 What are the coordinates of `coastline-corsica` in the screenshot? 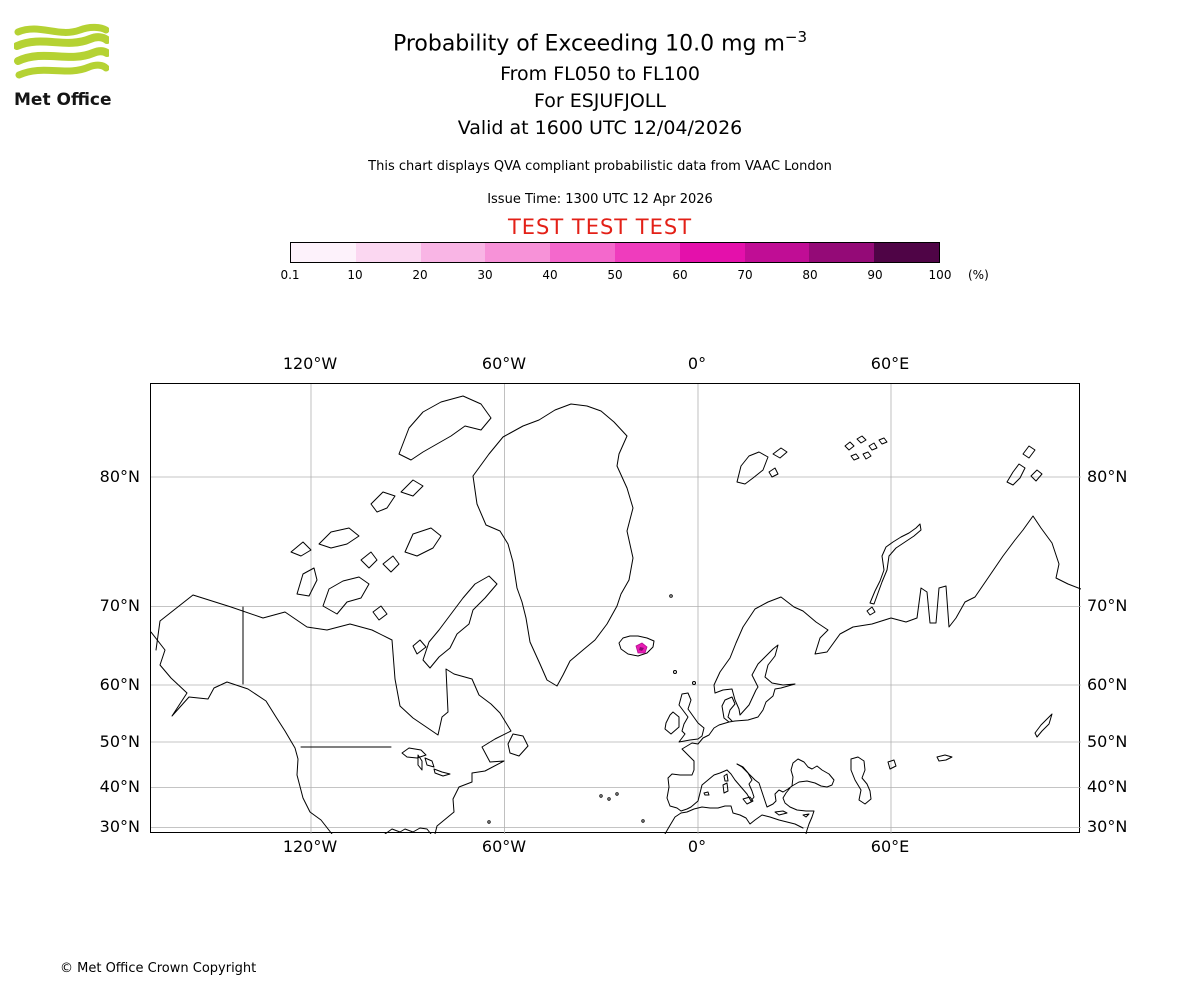 It's located at (726, 777).